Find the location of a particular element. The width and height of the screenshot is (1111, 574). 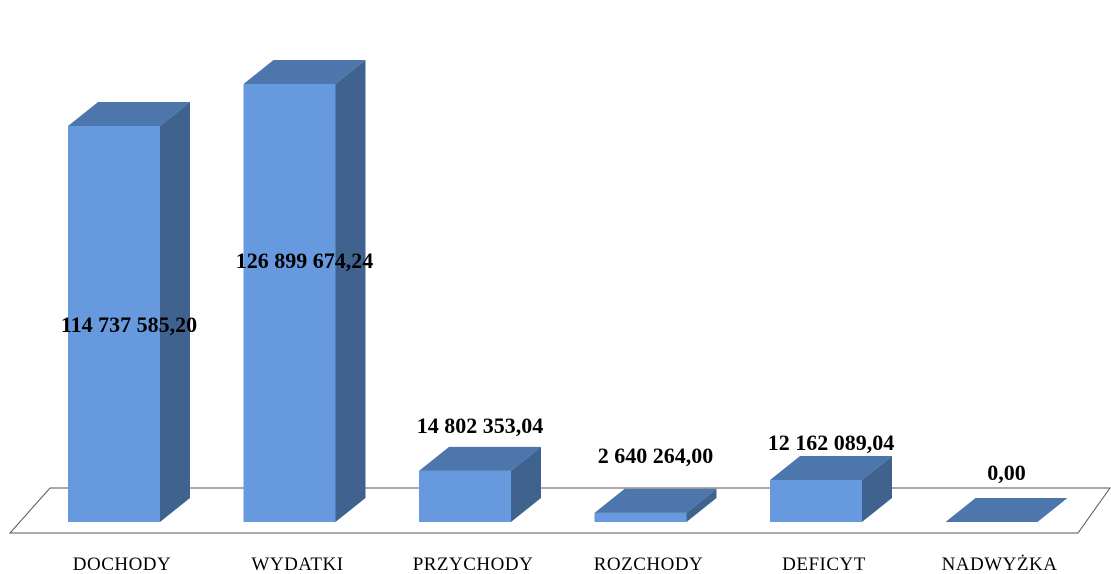

bar-wydatki is located at coordinates (304, 291).